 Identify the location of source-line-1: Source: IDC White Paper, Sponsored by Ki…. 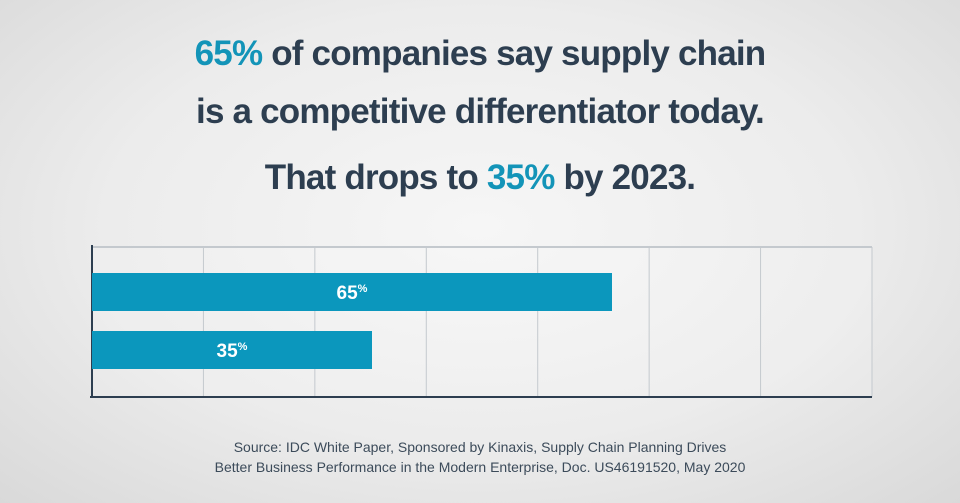
(480, 447).